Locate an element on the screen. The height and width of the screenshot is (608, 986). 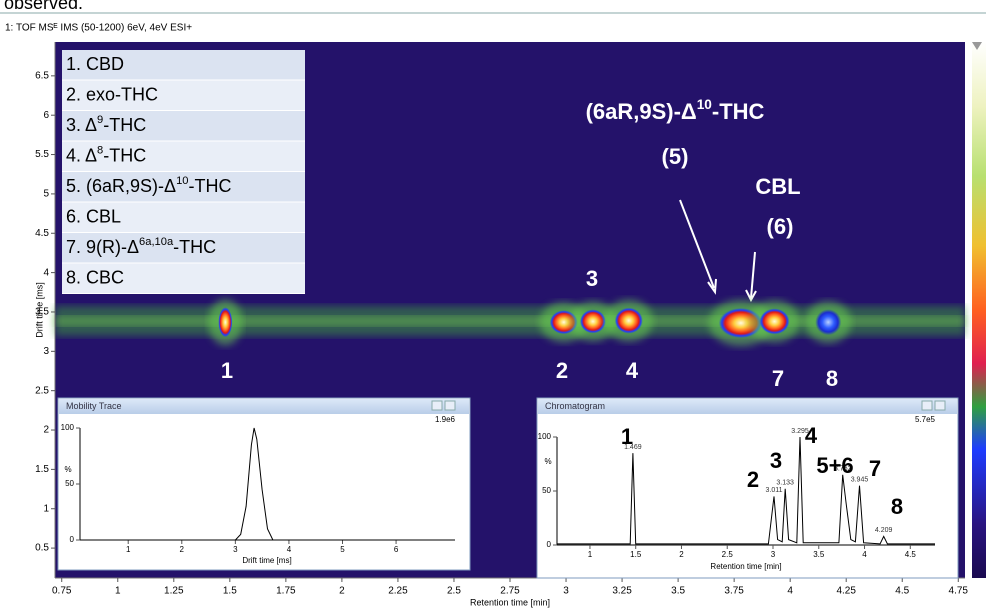
legend-entry: 2. exo-THC is located at coordinates (112, 94).